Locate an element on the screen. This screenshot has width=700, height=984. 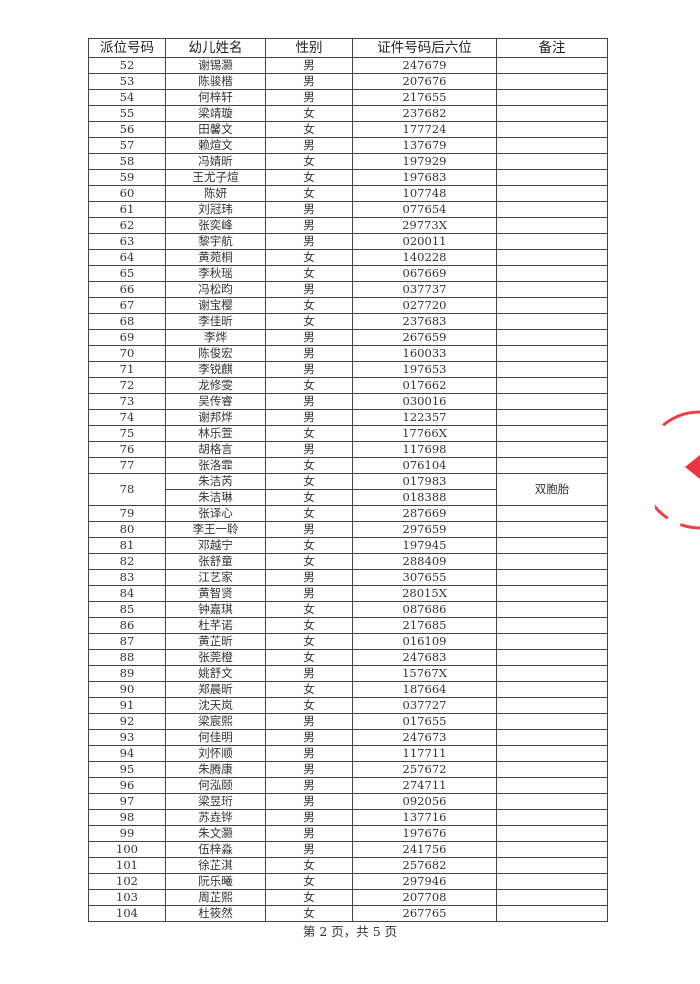
cell-name: 郑晨昕 is located at coordinates (215, 689).